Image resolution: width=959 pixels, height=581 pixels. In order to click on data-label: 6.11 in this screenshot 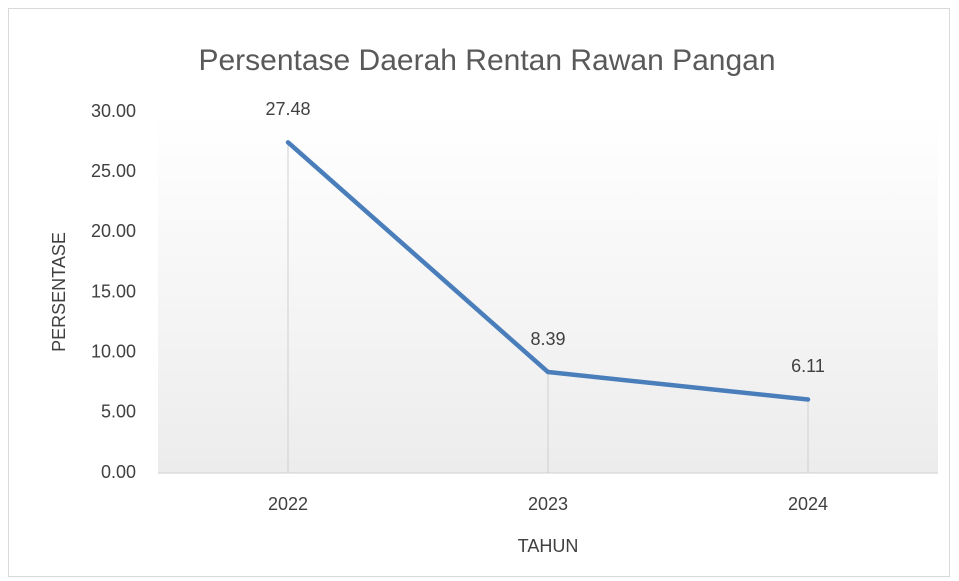, I will do `click(808, 366)`.